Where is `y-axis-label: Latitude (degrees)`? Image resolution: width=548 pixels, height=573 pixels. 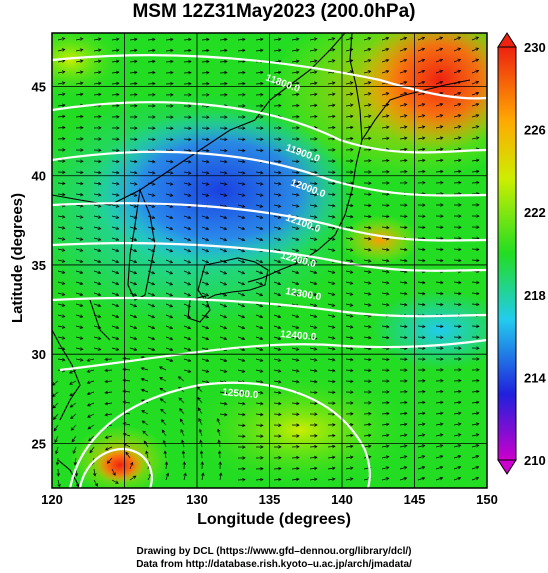
y-axis-label: Latitude (degrees) is located at coordinates (17, 258).